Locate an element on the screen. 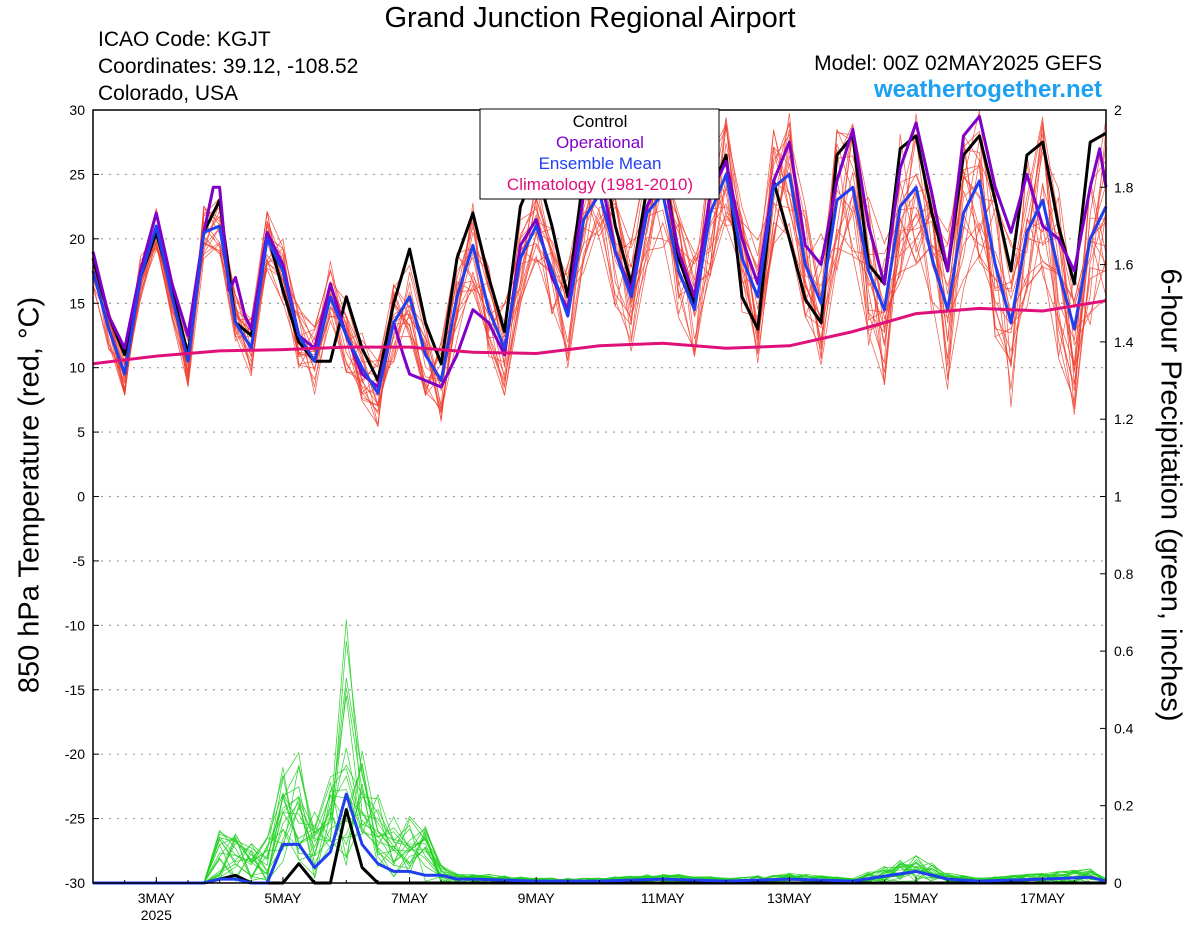 This screenshot has width=1200, height=927. precip-line-control is located at coordinates (599, 846).